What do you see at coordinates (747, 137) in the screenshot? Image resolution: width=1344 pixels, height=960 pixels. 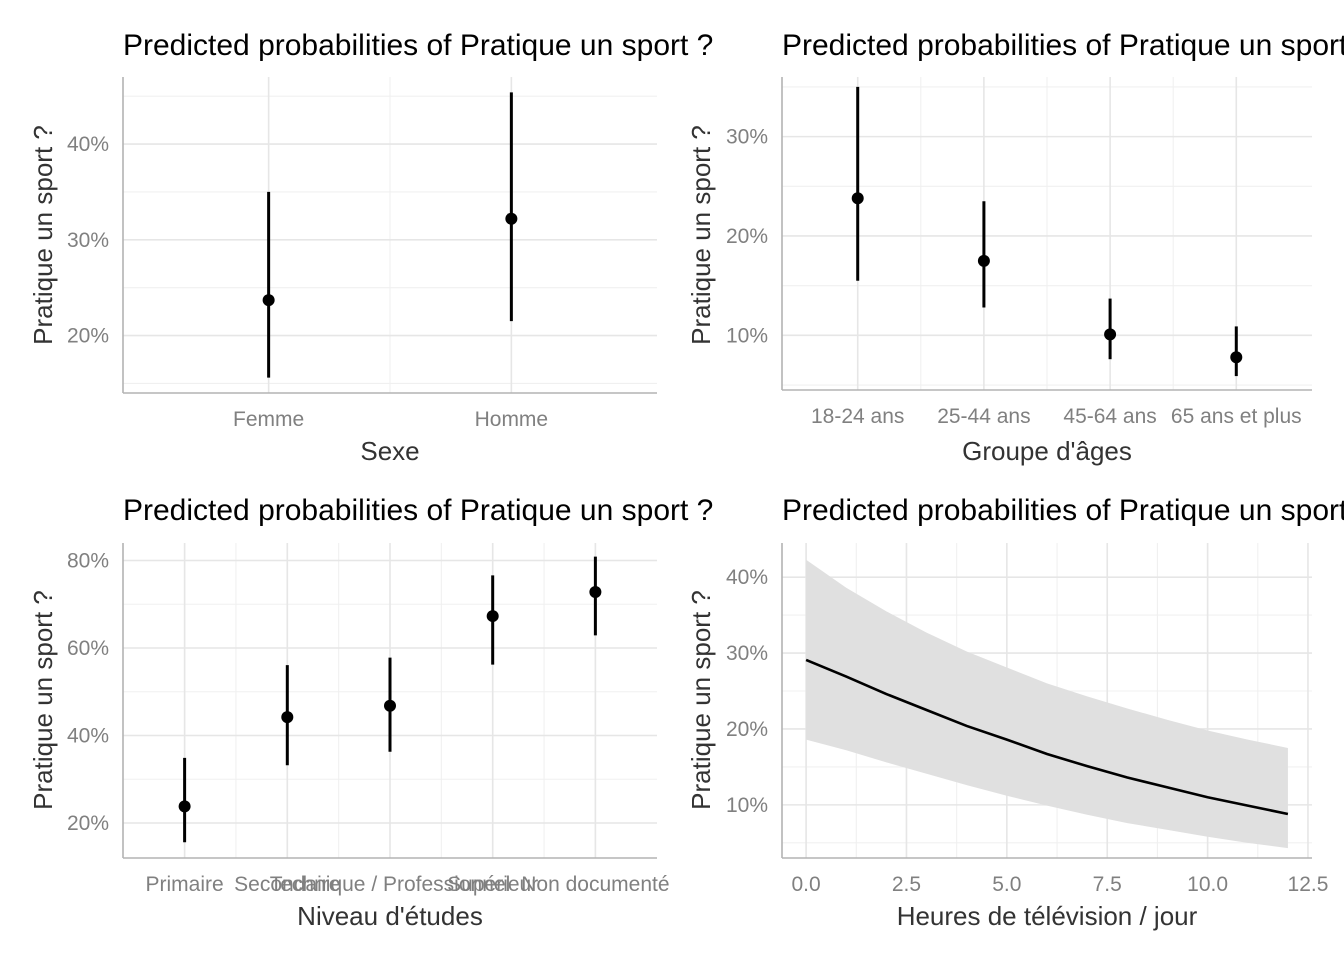 I see `age-y-tick-label: 30%` at bounding box center [747, 137].